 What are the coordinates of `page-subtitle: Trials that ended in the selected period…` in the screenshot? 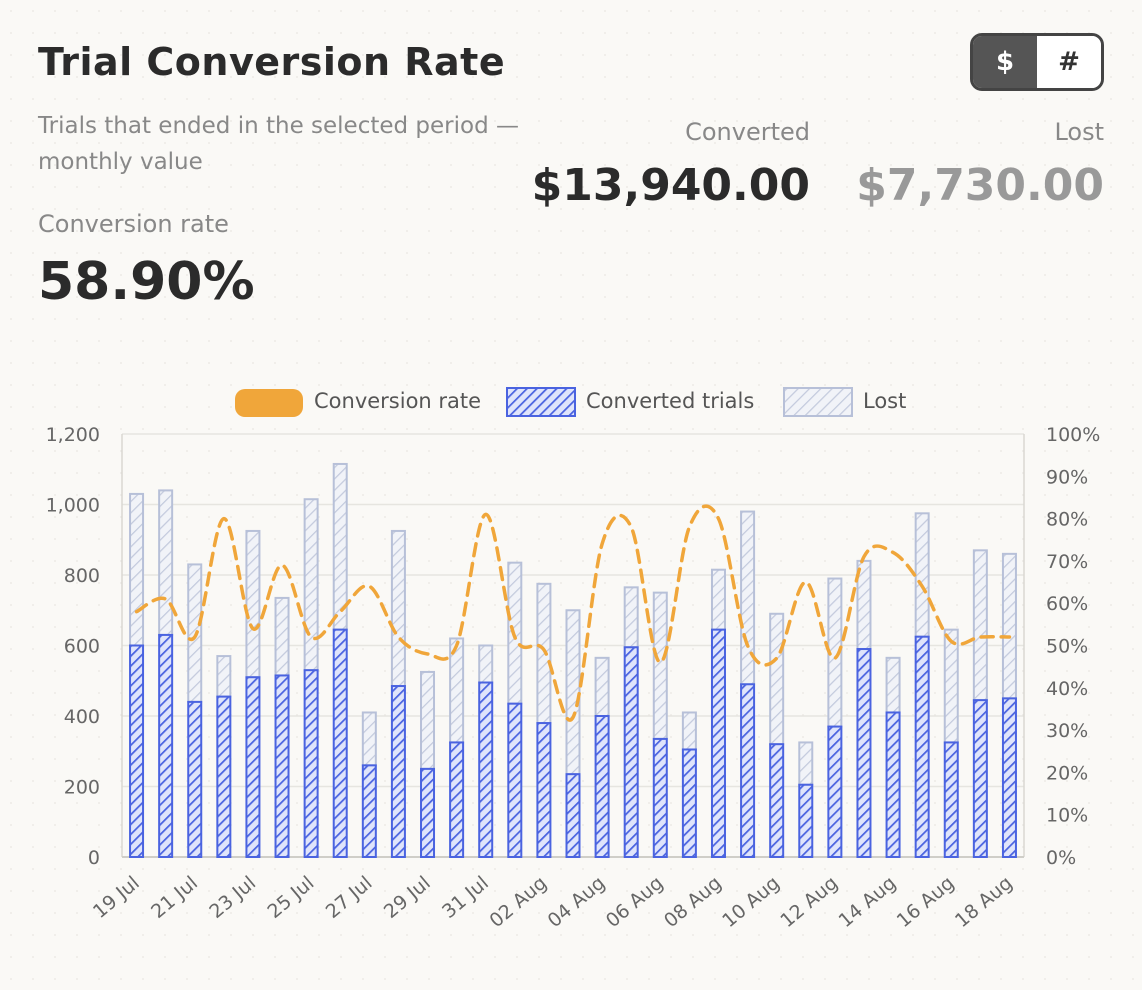 It's located at (279, 144).